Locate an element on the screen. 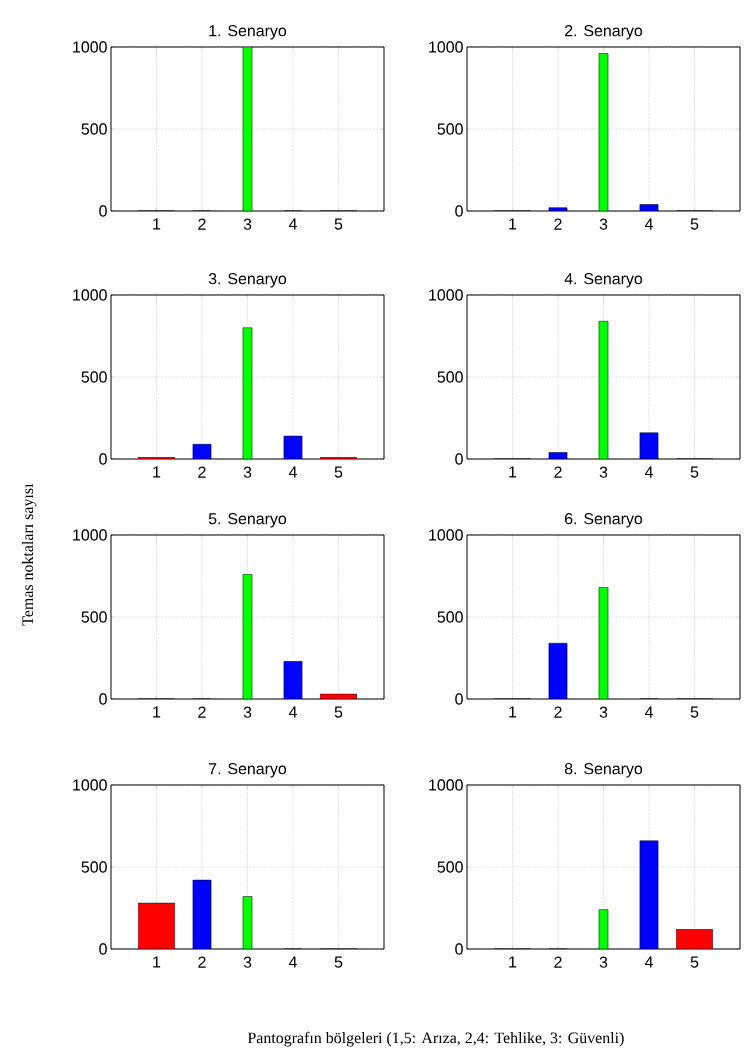  y-axis-title: Temas noktaları sayısı is located at coordinates (29, 554).